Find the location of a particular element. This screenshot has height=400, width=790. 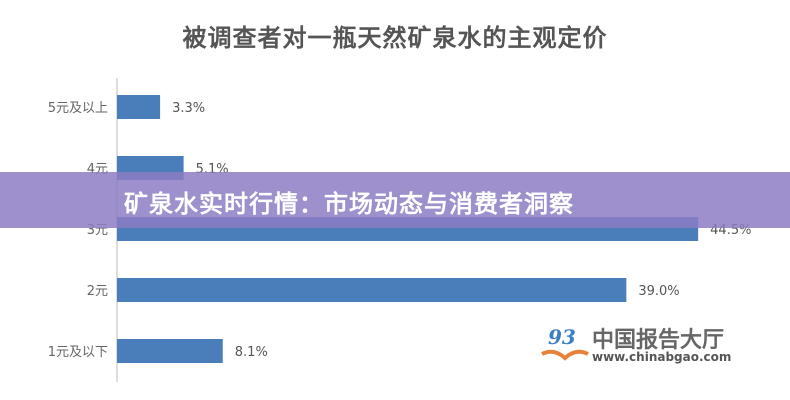

chart-title: 被调查者对一瓶天然矿泉水的主观定价 is located at coordinates (395, 37).